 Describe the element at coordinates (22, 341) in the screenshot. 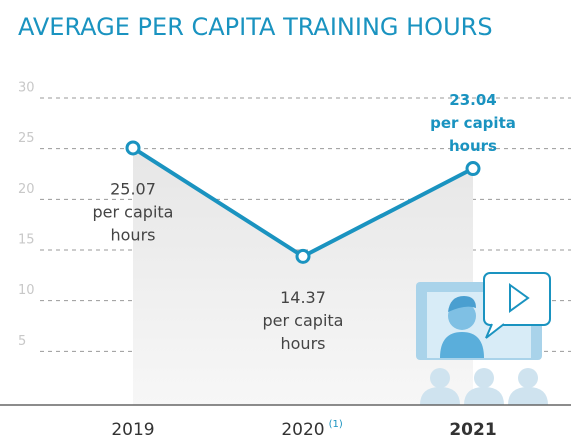

I see `y-tick-label: 5` at that location.